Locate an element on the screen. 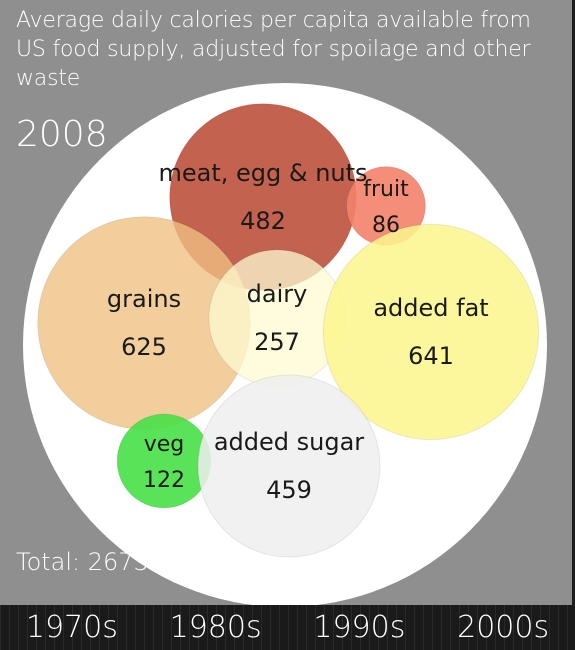 The width and height of the screenshot is (575, 650). bubble-label-added-fat: added fat is located at coordinates (430, 308).